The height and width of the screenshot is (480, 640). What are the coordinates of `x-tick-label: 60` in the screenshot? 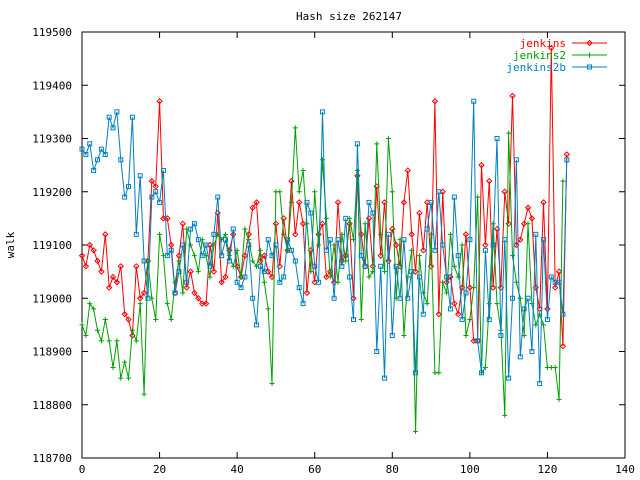 It's located at (314, 469).